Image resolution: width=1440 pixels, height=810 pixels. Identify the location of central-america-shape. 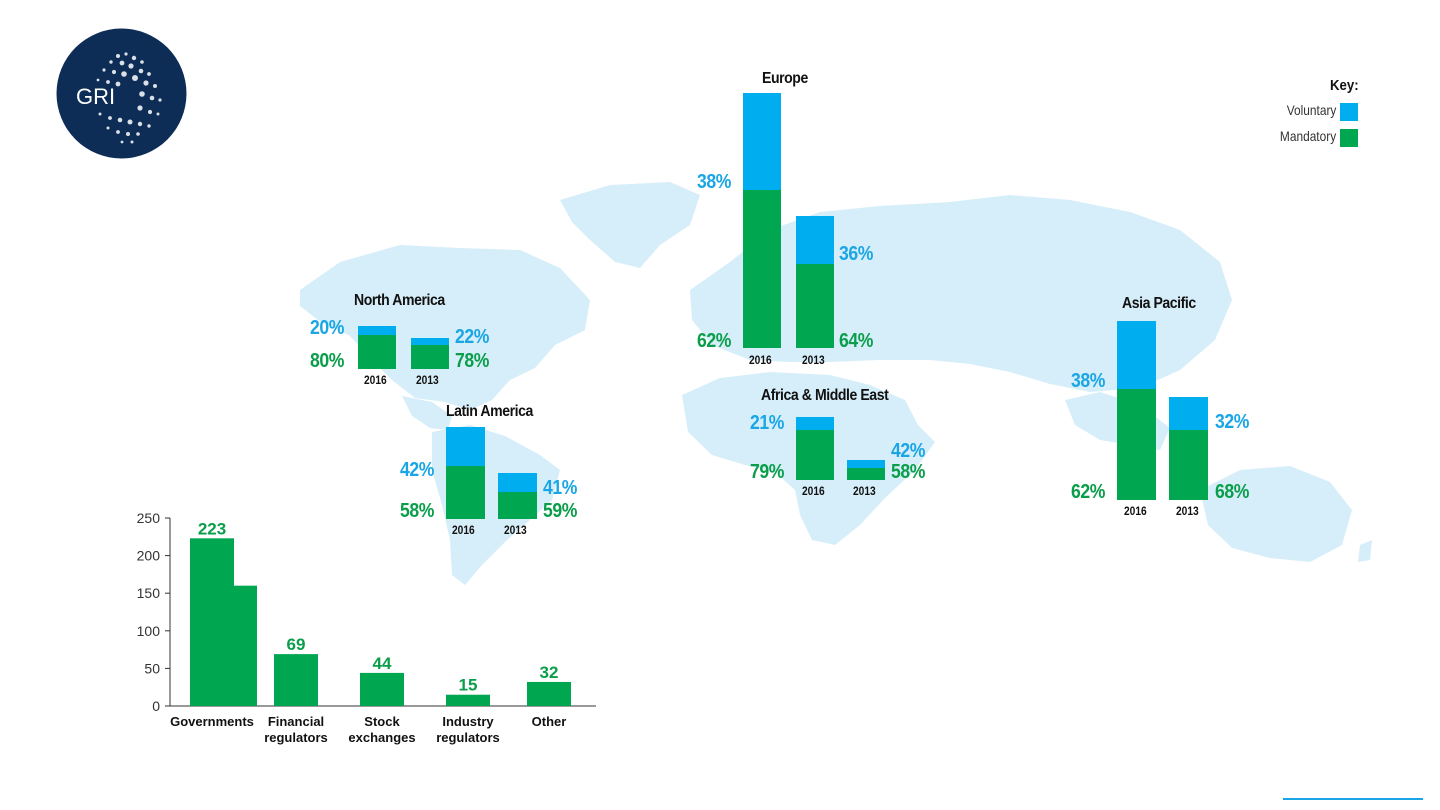
(427, 413).